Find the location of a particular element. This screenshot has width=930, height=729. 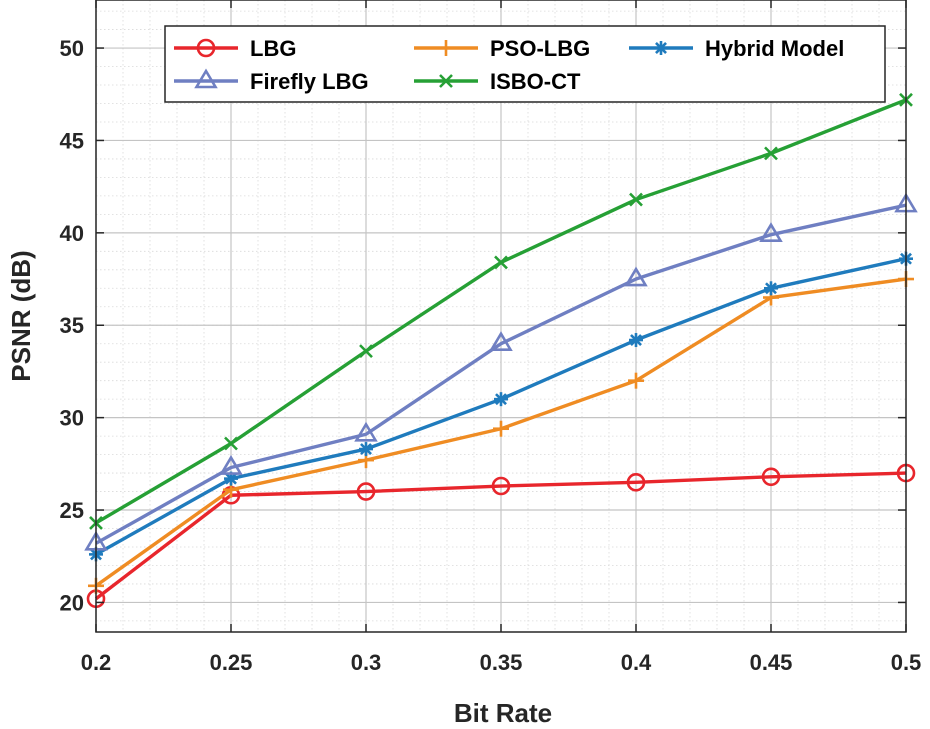

x-tick-label: 0.25 is located at coordinates (231, 662).